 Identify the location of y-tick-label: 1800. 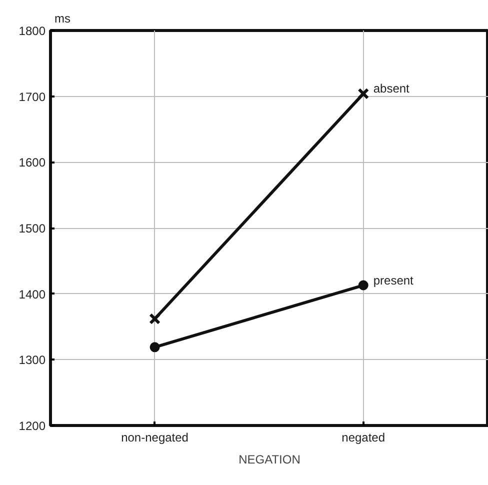
(32, 31).